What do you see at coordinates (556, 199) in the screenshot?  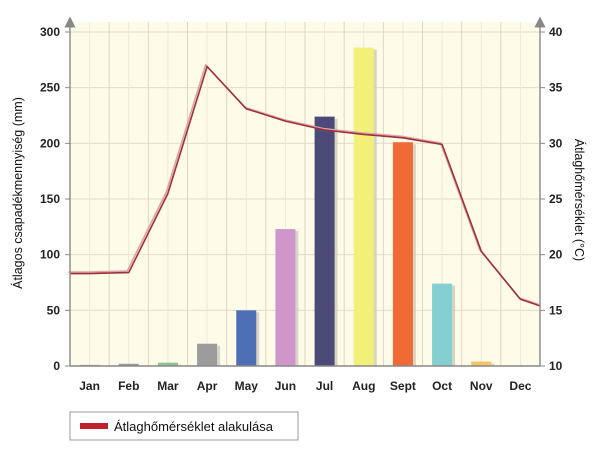 I see `y2-tick-label: 25` at bounding box center [556, 199].